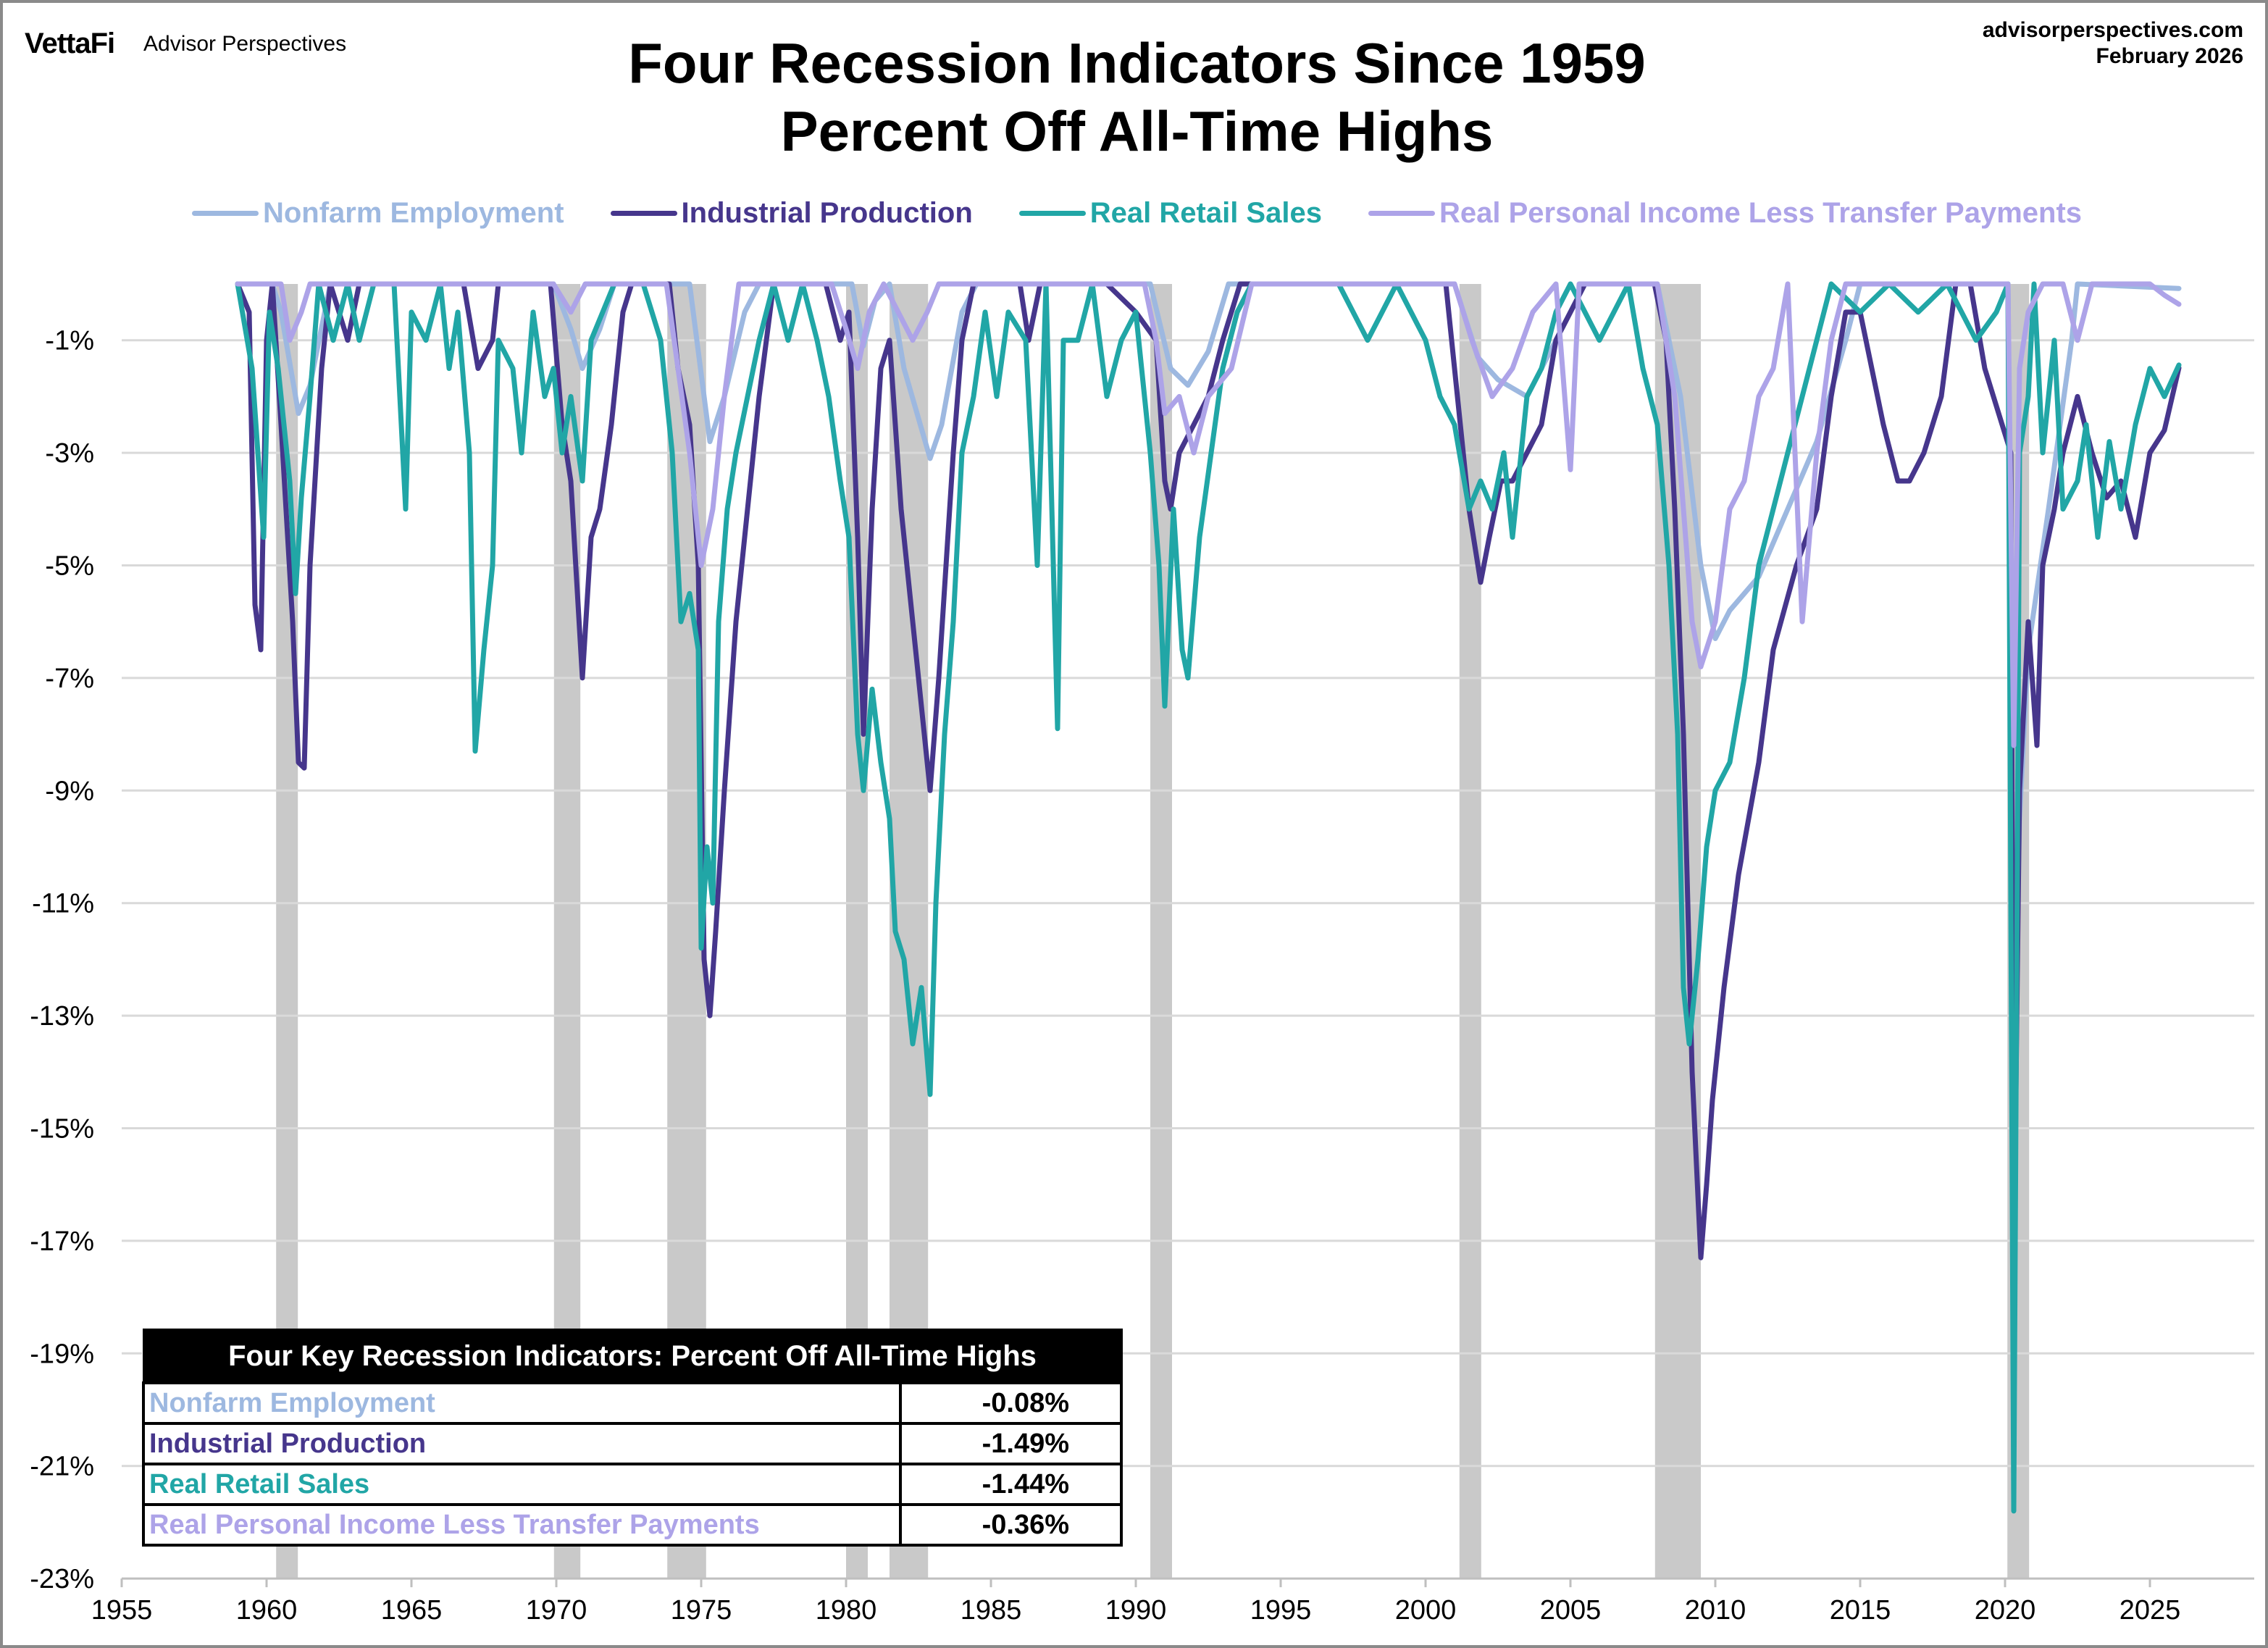  Describe the element at coordinates (69, 341) in the screenshot. I see `y-tick-label: -1%` at that location.